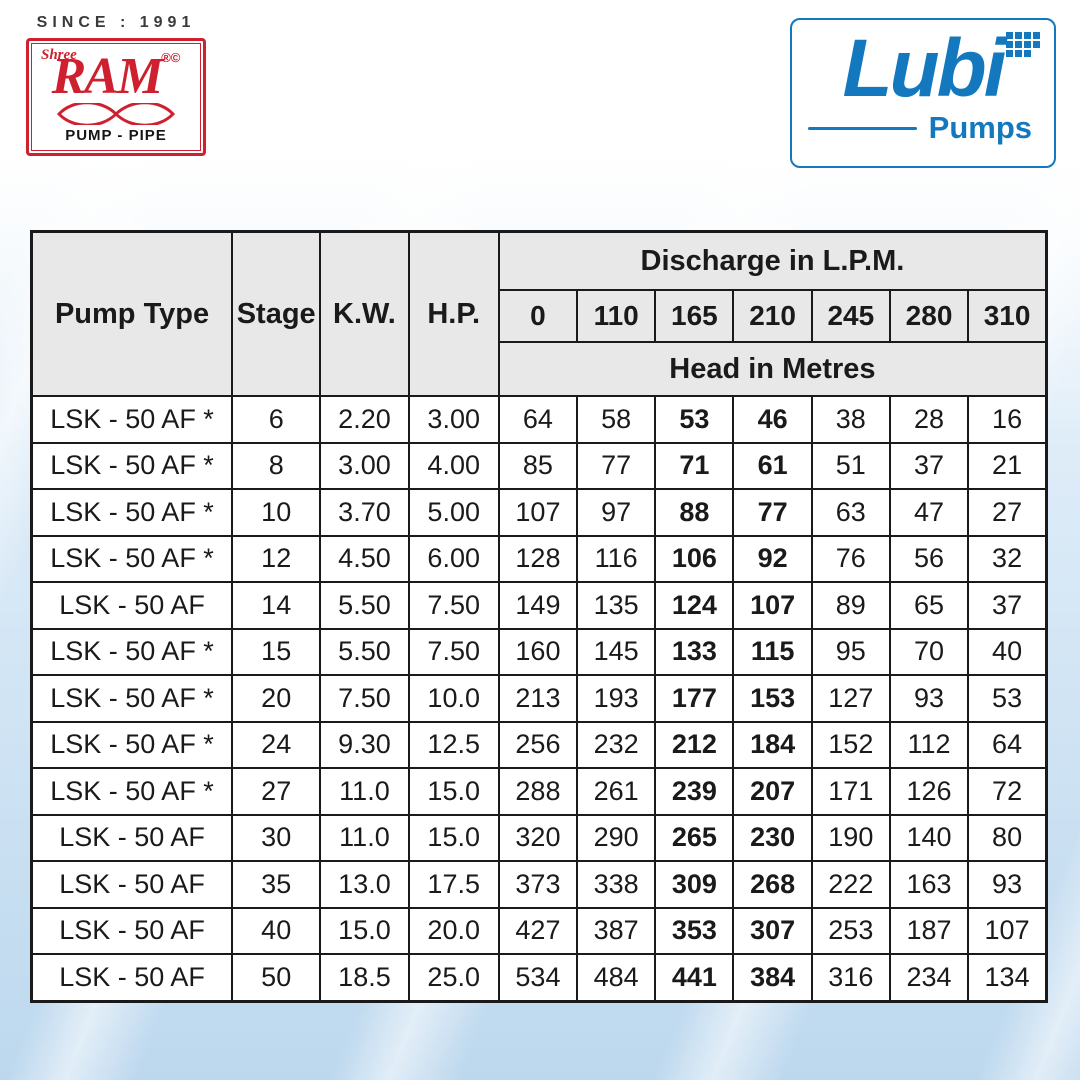 This screenshot has width=1080, height=1080. I want to click on table-row: LSK - 50 AF * 8 3.00 4.00 85 77 71 61 51 37 21, so click(539, 465).